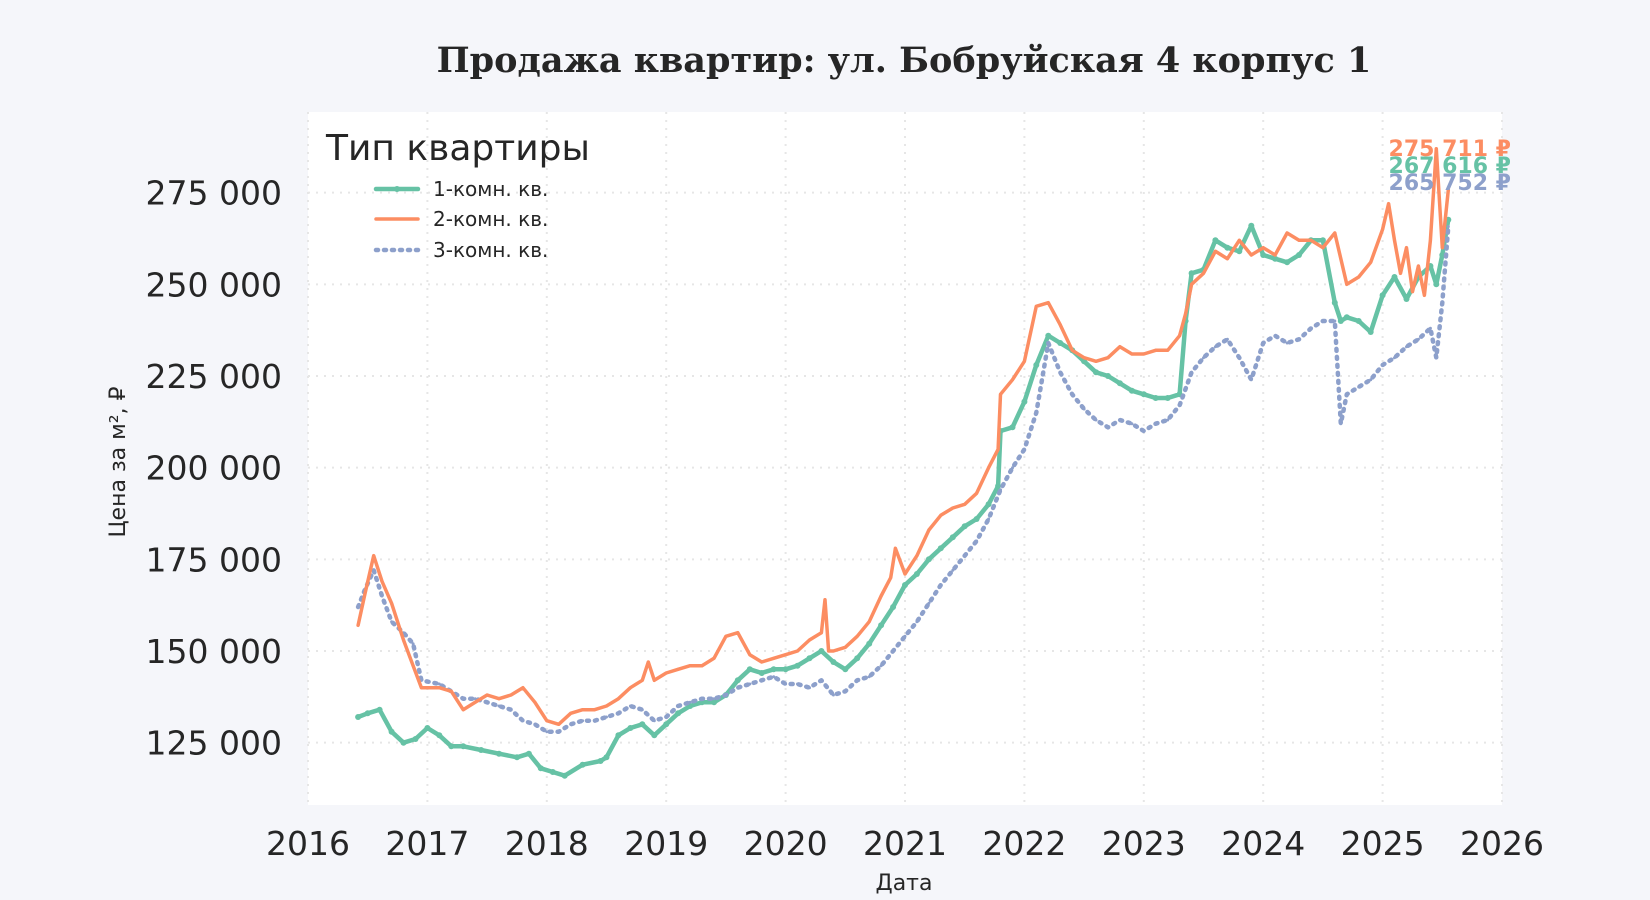 This screenshot has height=900, width=1650. Describe the element at coordinates (666, 843) in the screenshot. I see `x-tick-label: 2019` at that location.